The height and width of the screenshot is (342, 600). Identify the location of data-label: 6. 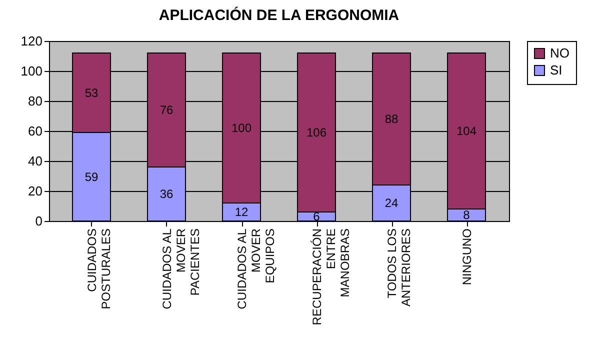
(316, 217).